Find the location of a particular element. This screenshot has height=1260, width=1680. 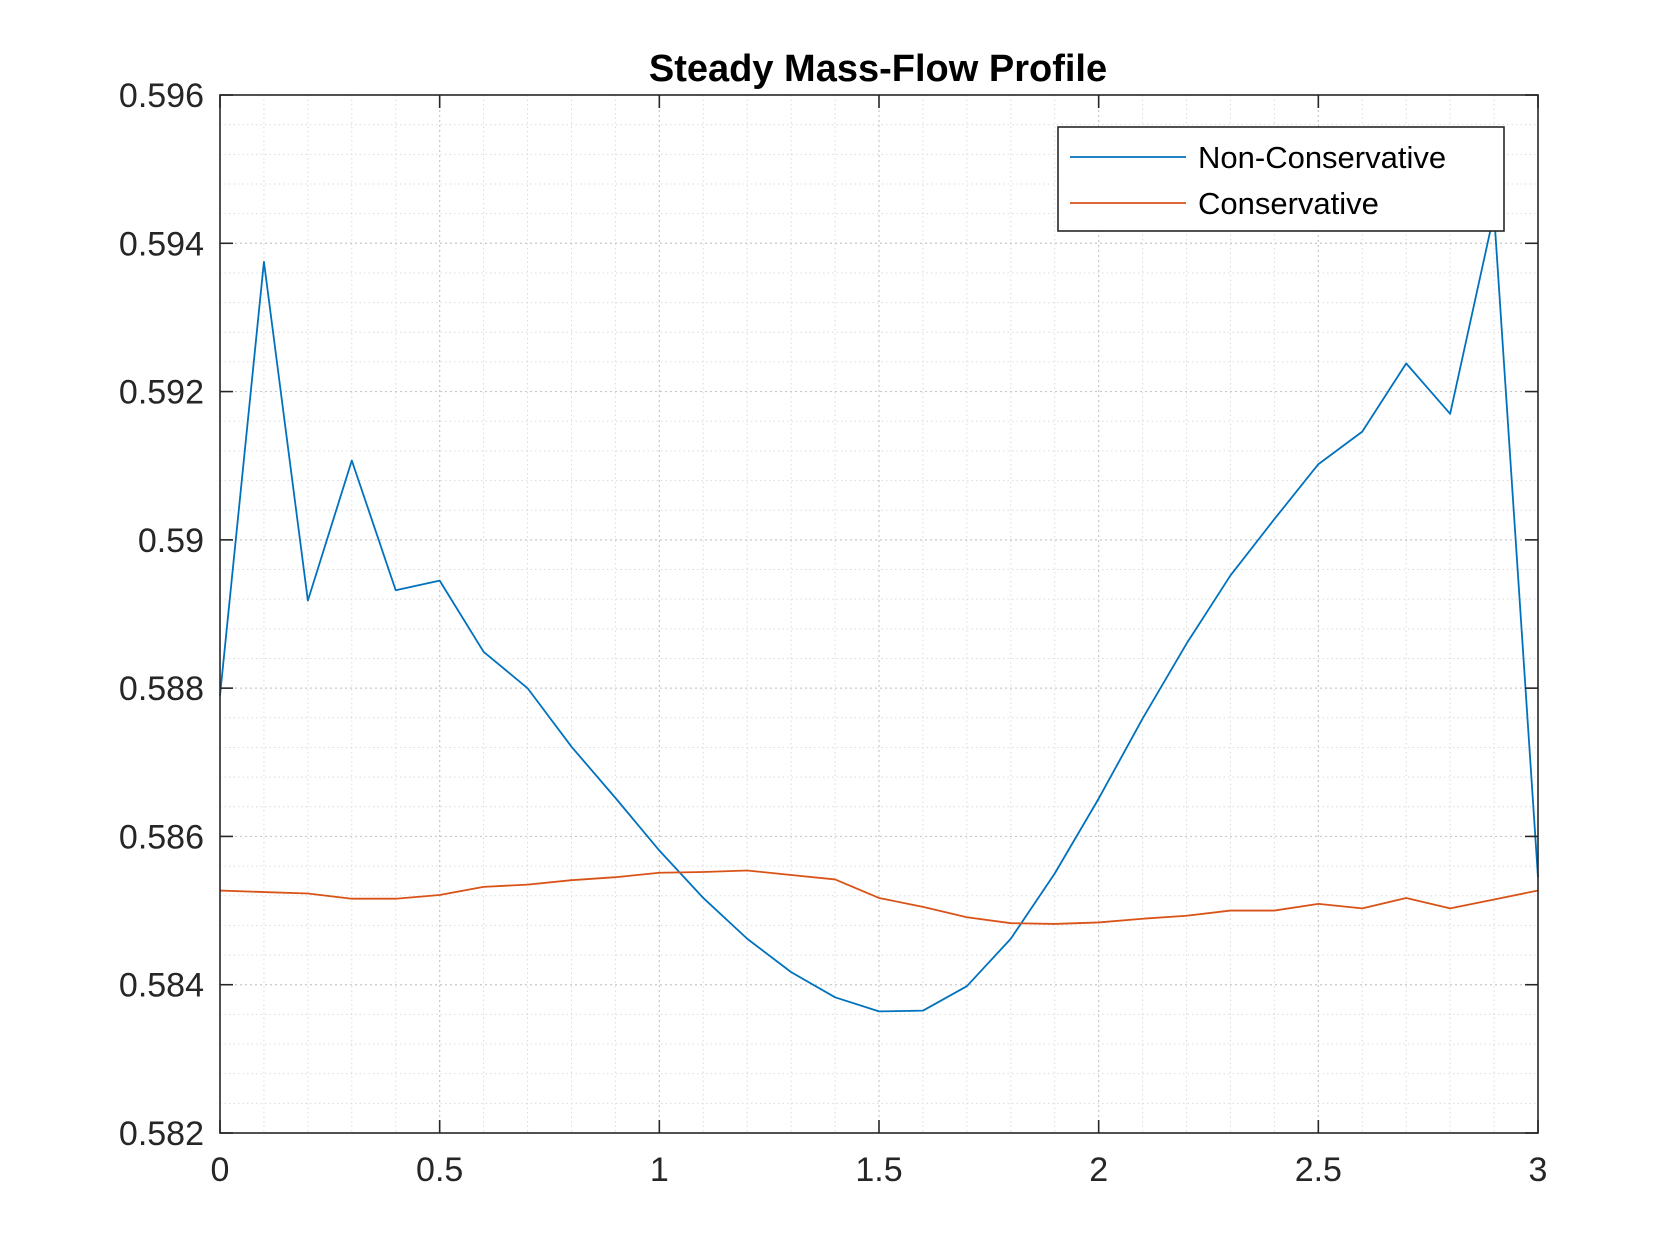

y-tick-label: 0.588 is located at coordinates (161, 689).